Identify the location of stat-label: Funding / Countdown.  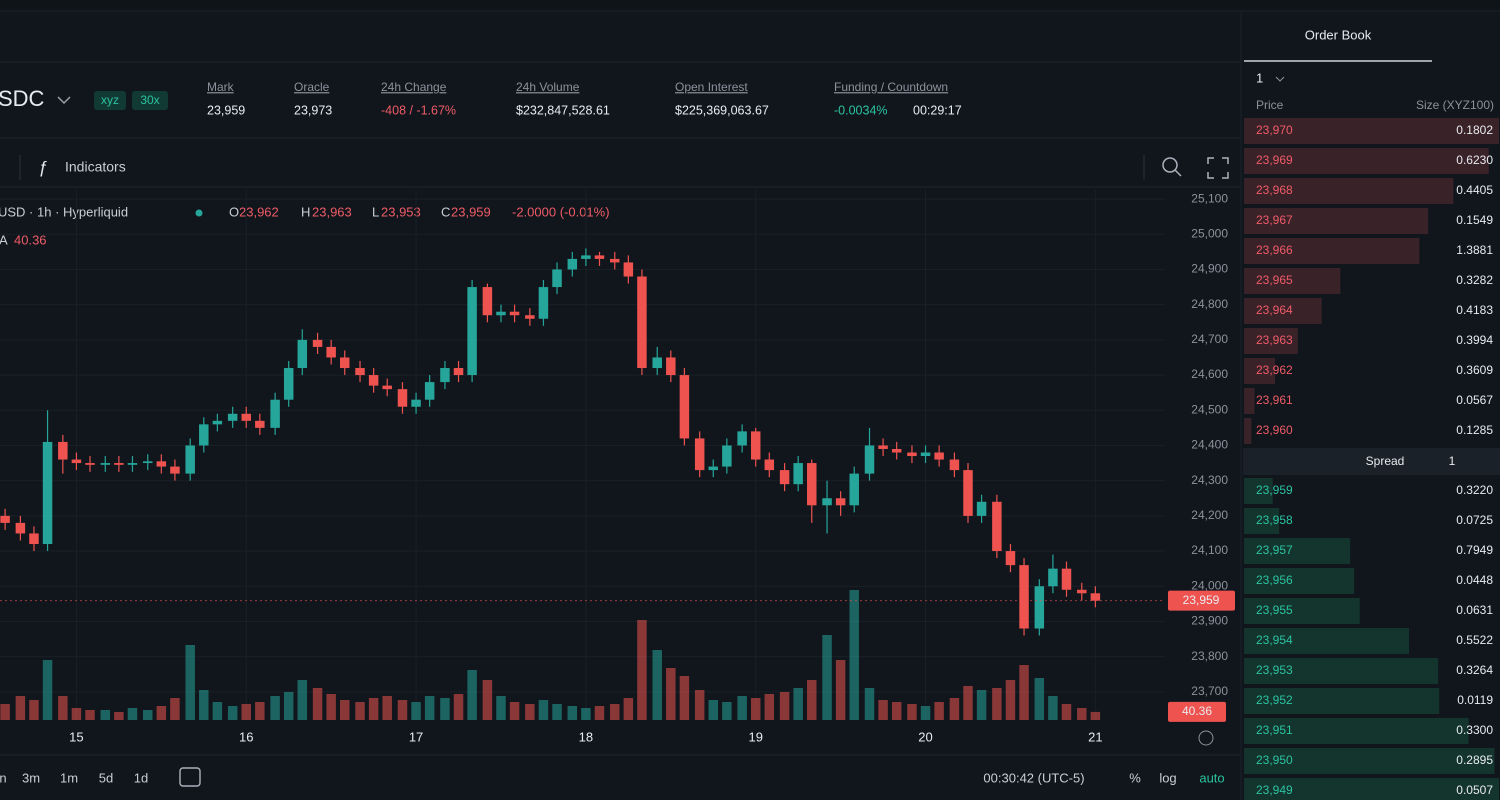
(891, 87).